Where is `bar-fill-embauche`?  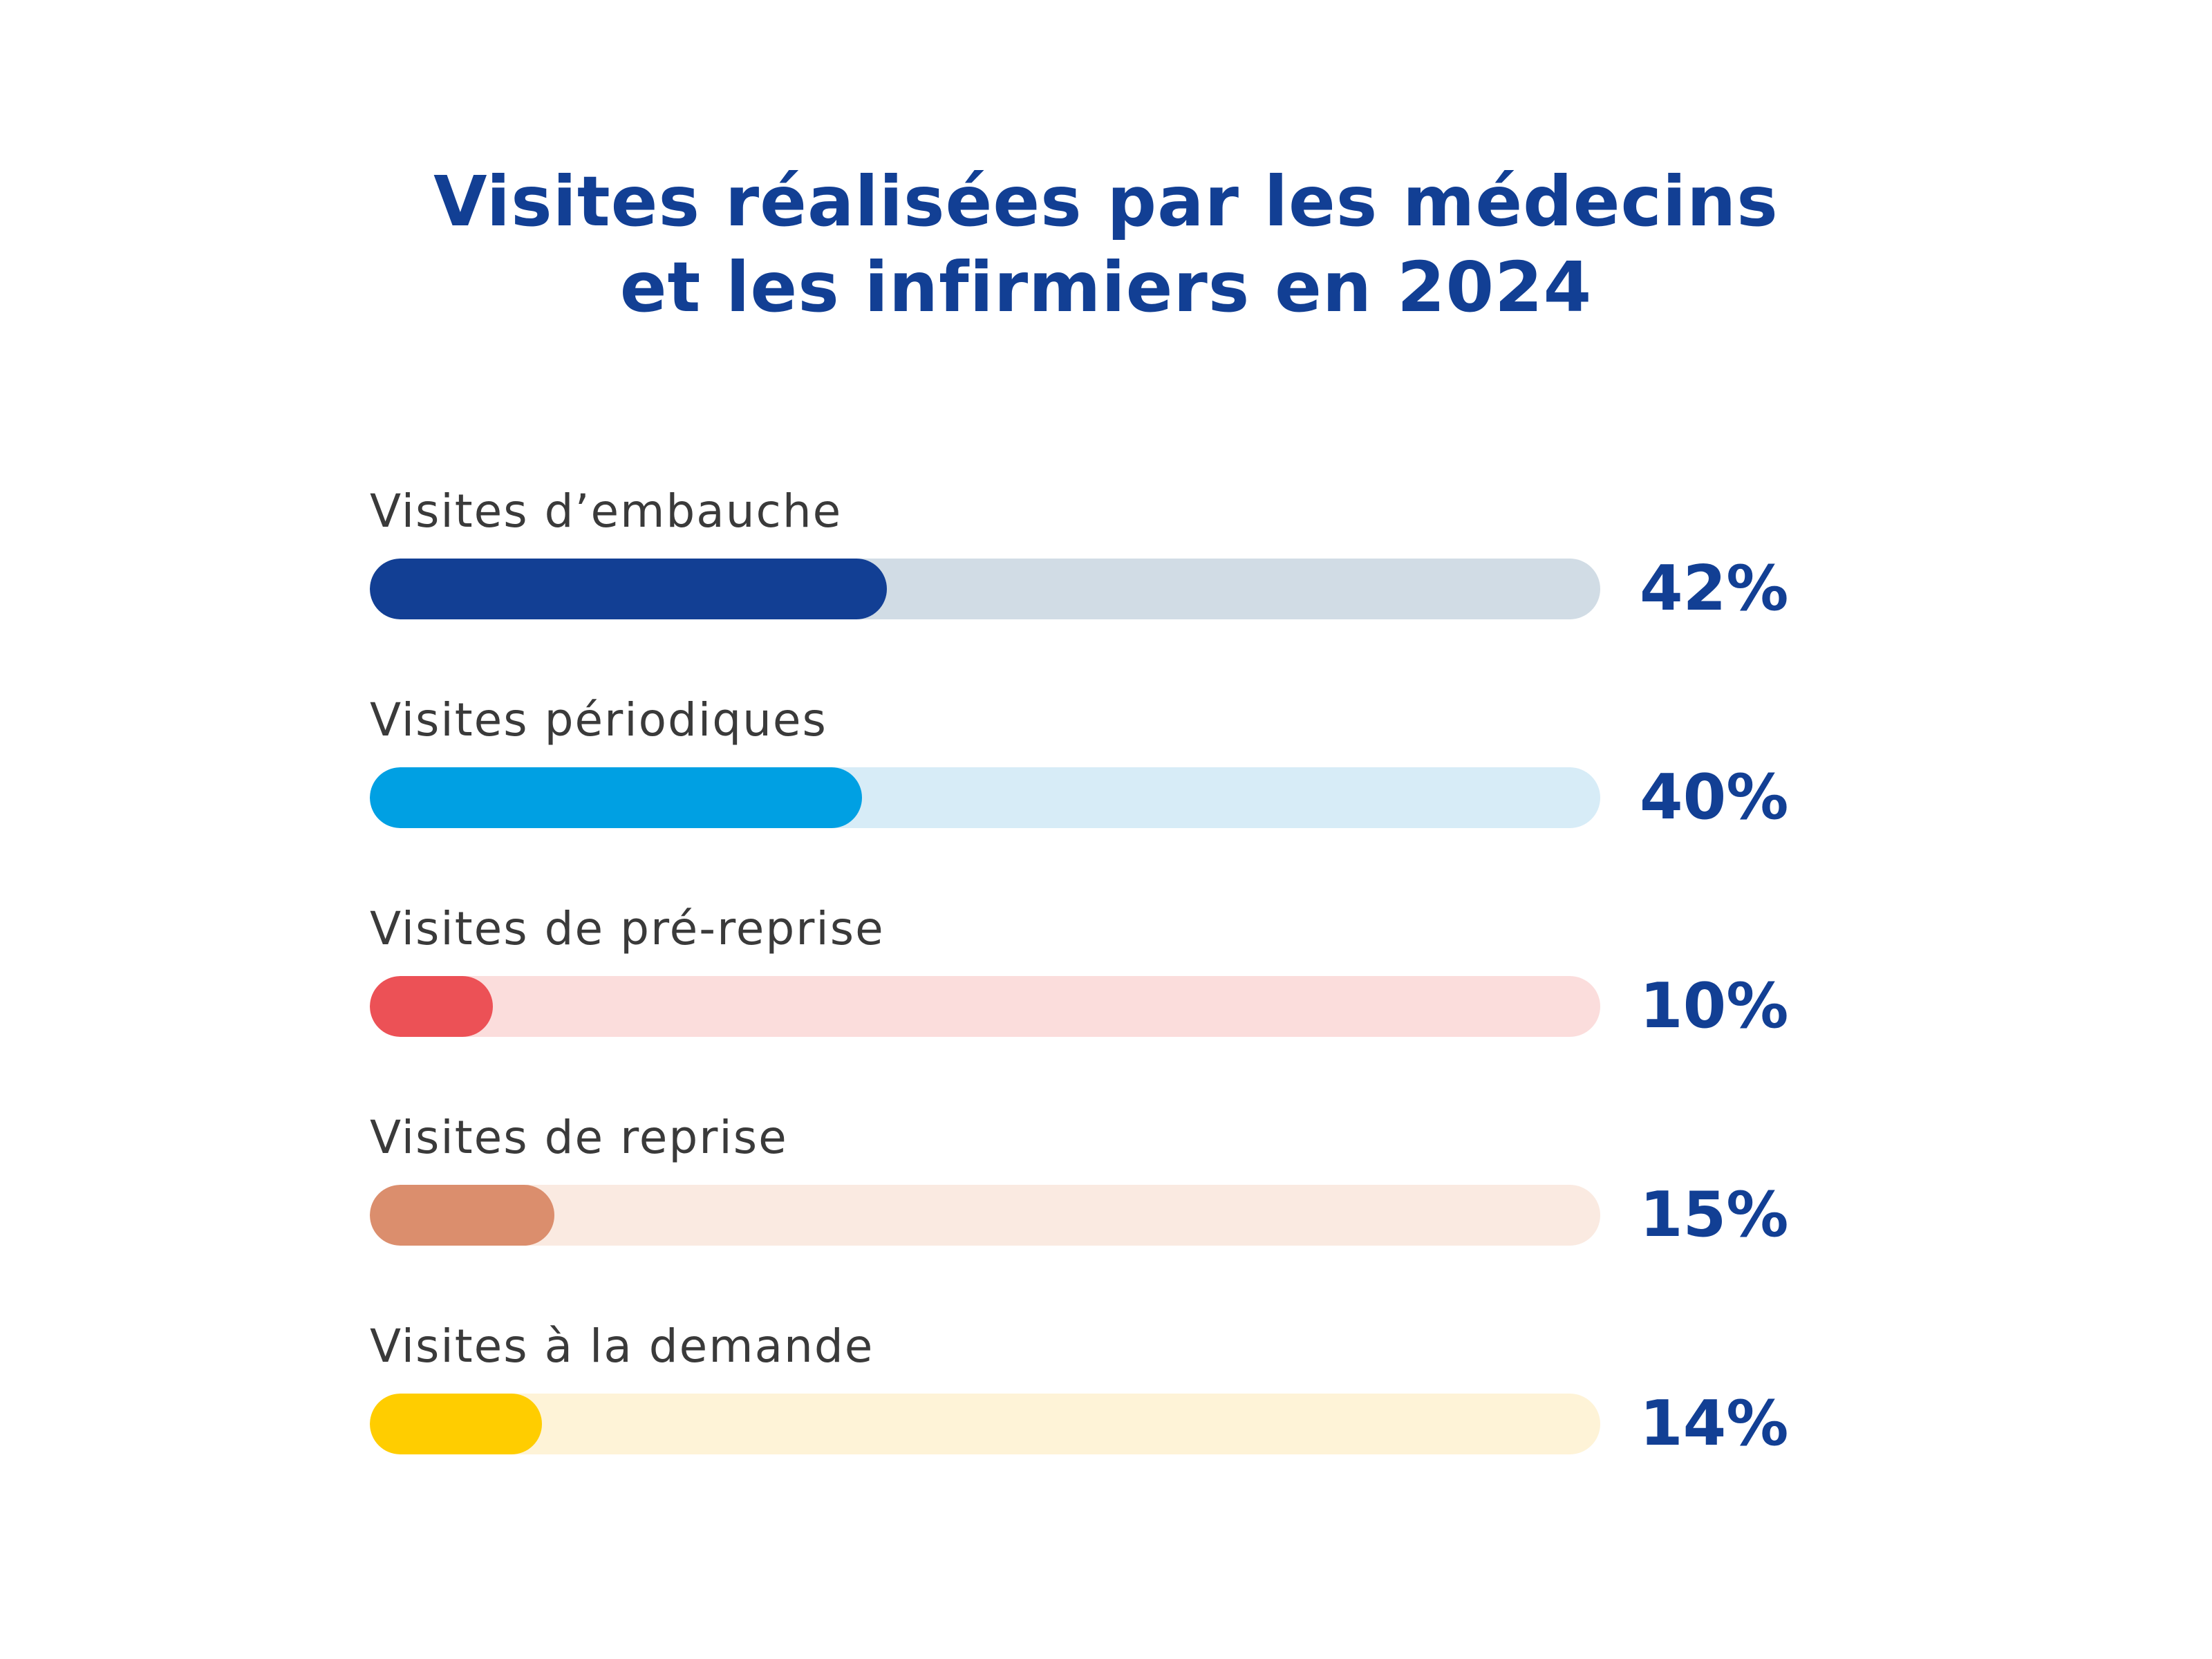
bar-fill-embauche is located at coordinates (629, 589).